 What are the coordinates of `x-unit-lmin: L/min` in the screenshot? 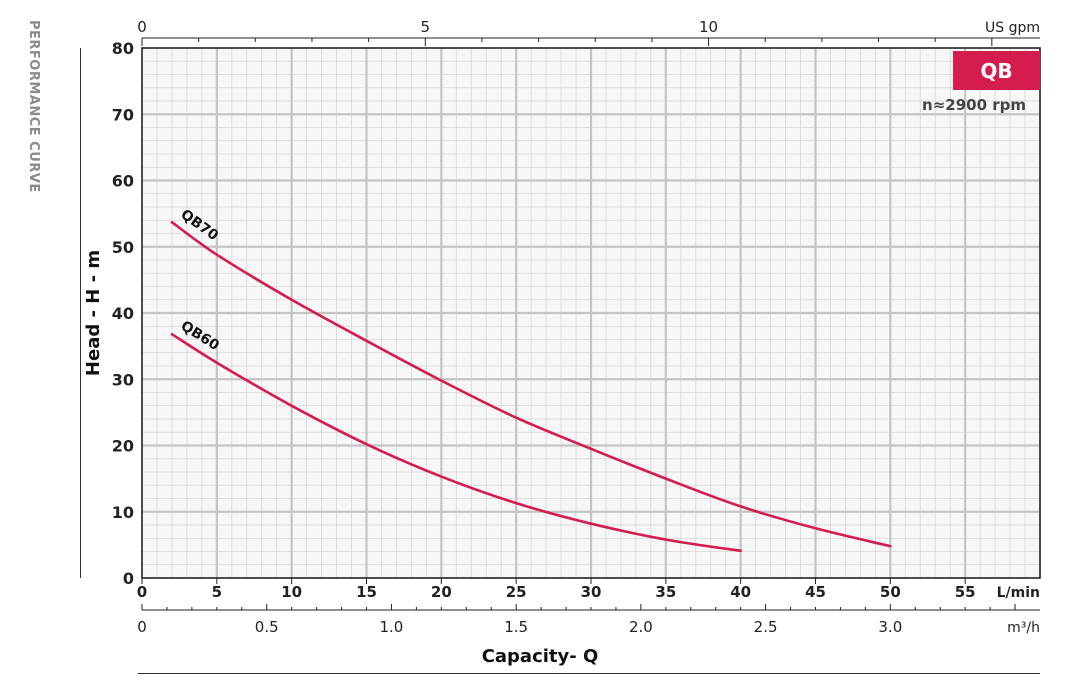 It's located at (1018, 593).